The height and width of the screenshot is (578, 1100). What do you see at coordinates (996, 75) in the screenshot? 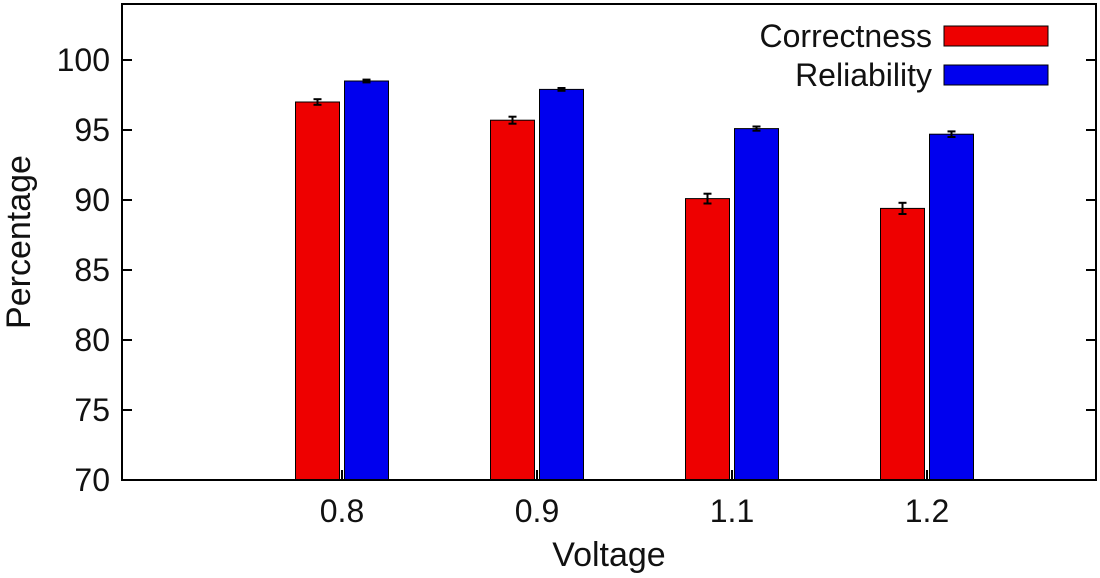
I see `legend-swatch-reliability` at bounding box center [996, 75].